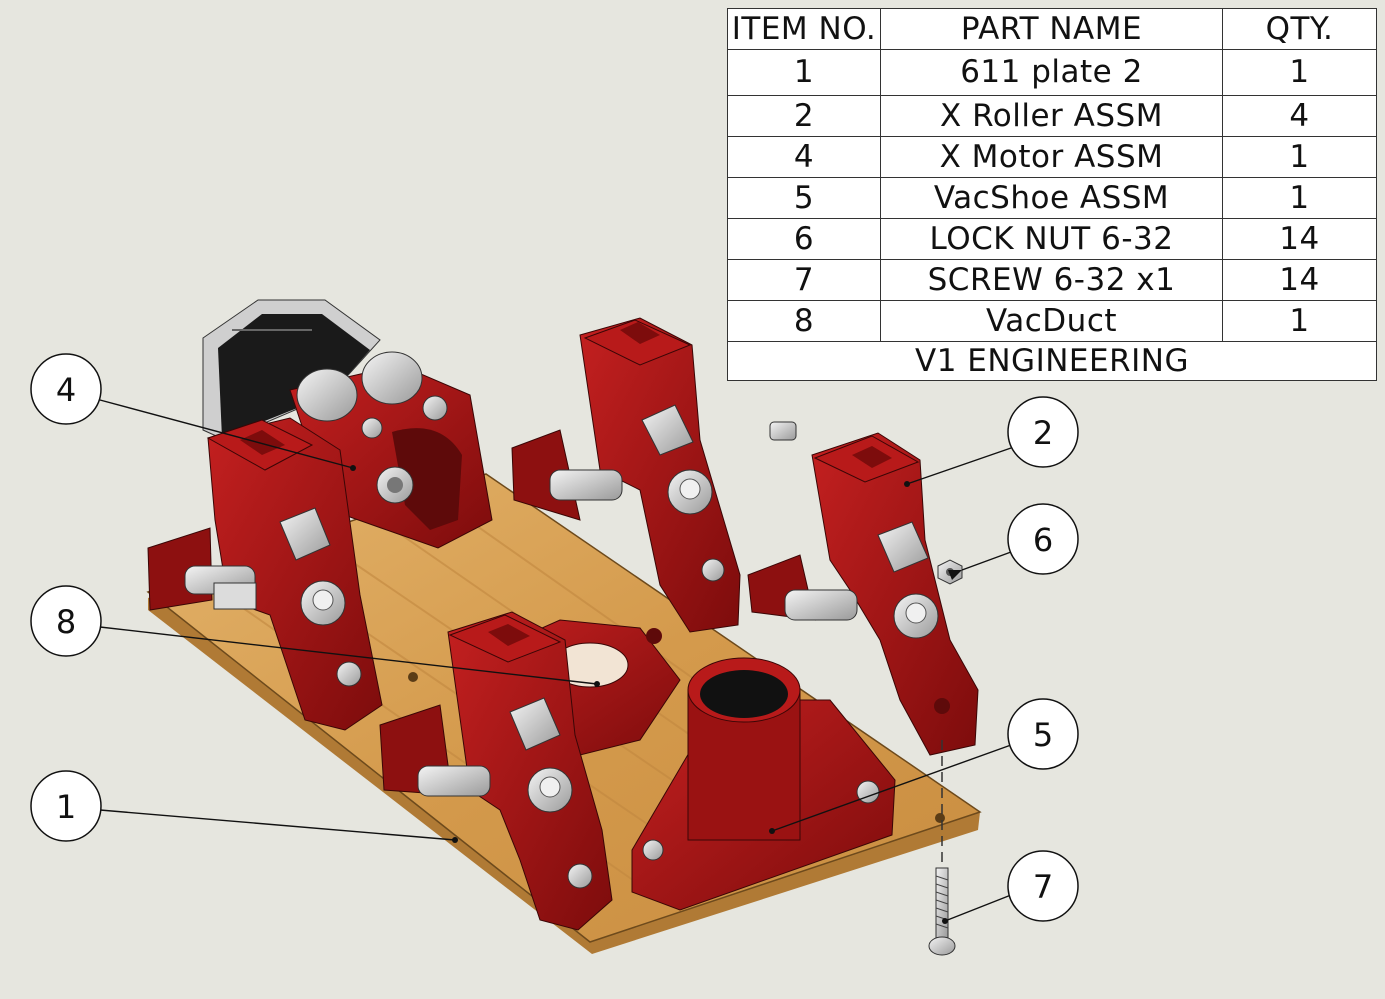  What do you see at coordinates (804, 116) in the screenshot?
I see `cell-item-no: 2` at bounding box center [804, 116].